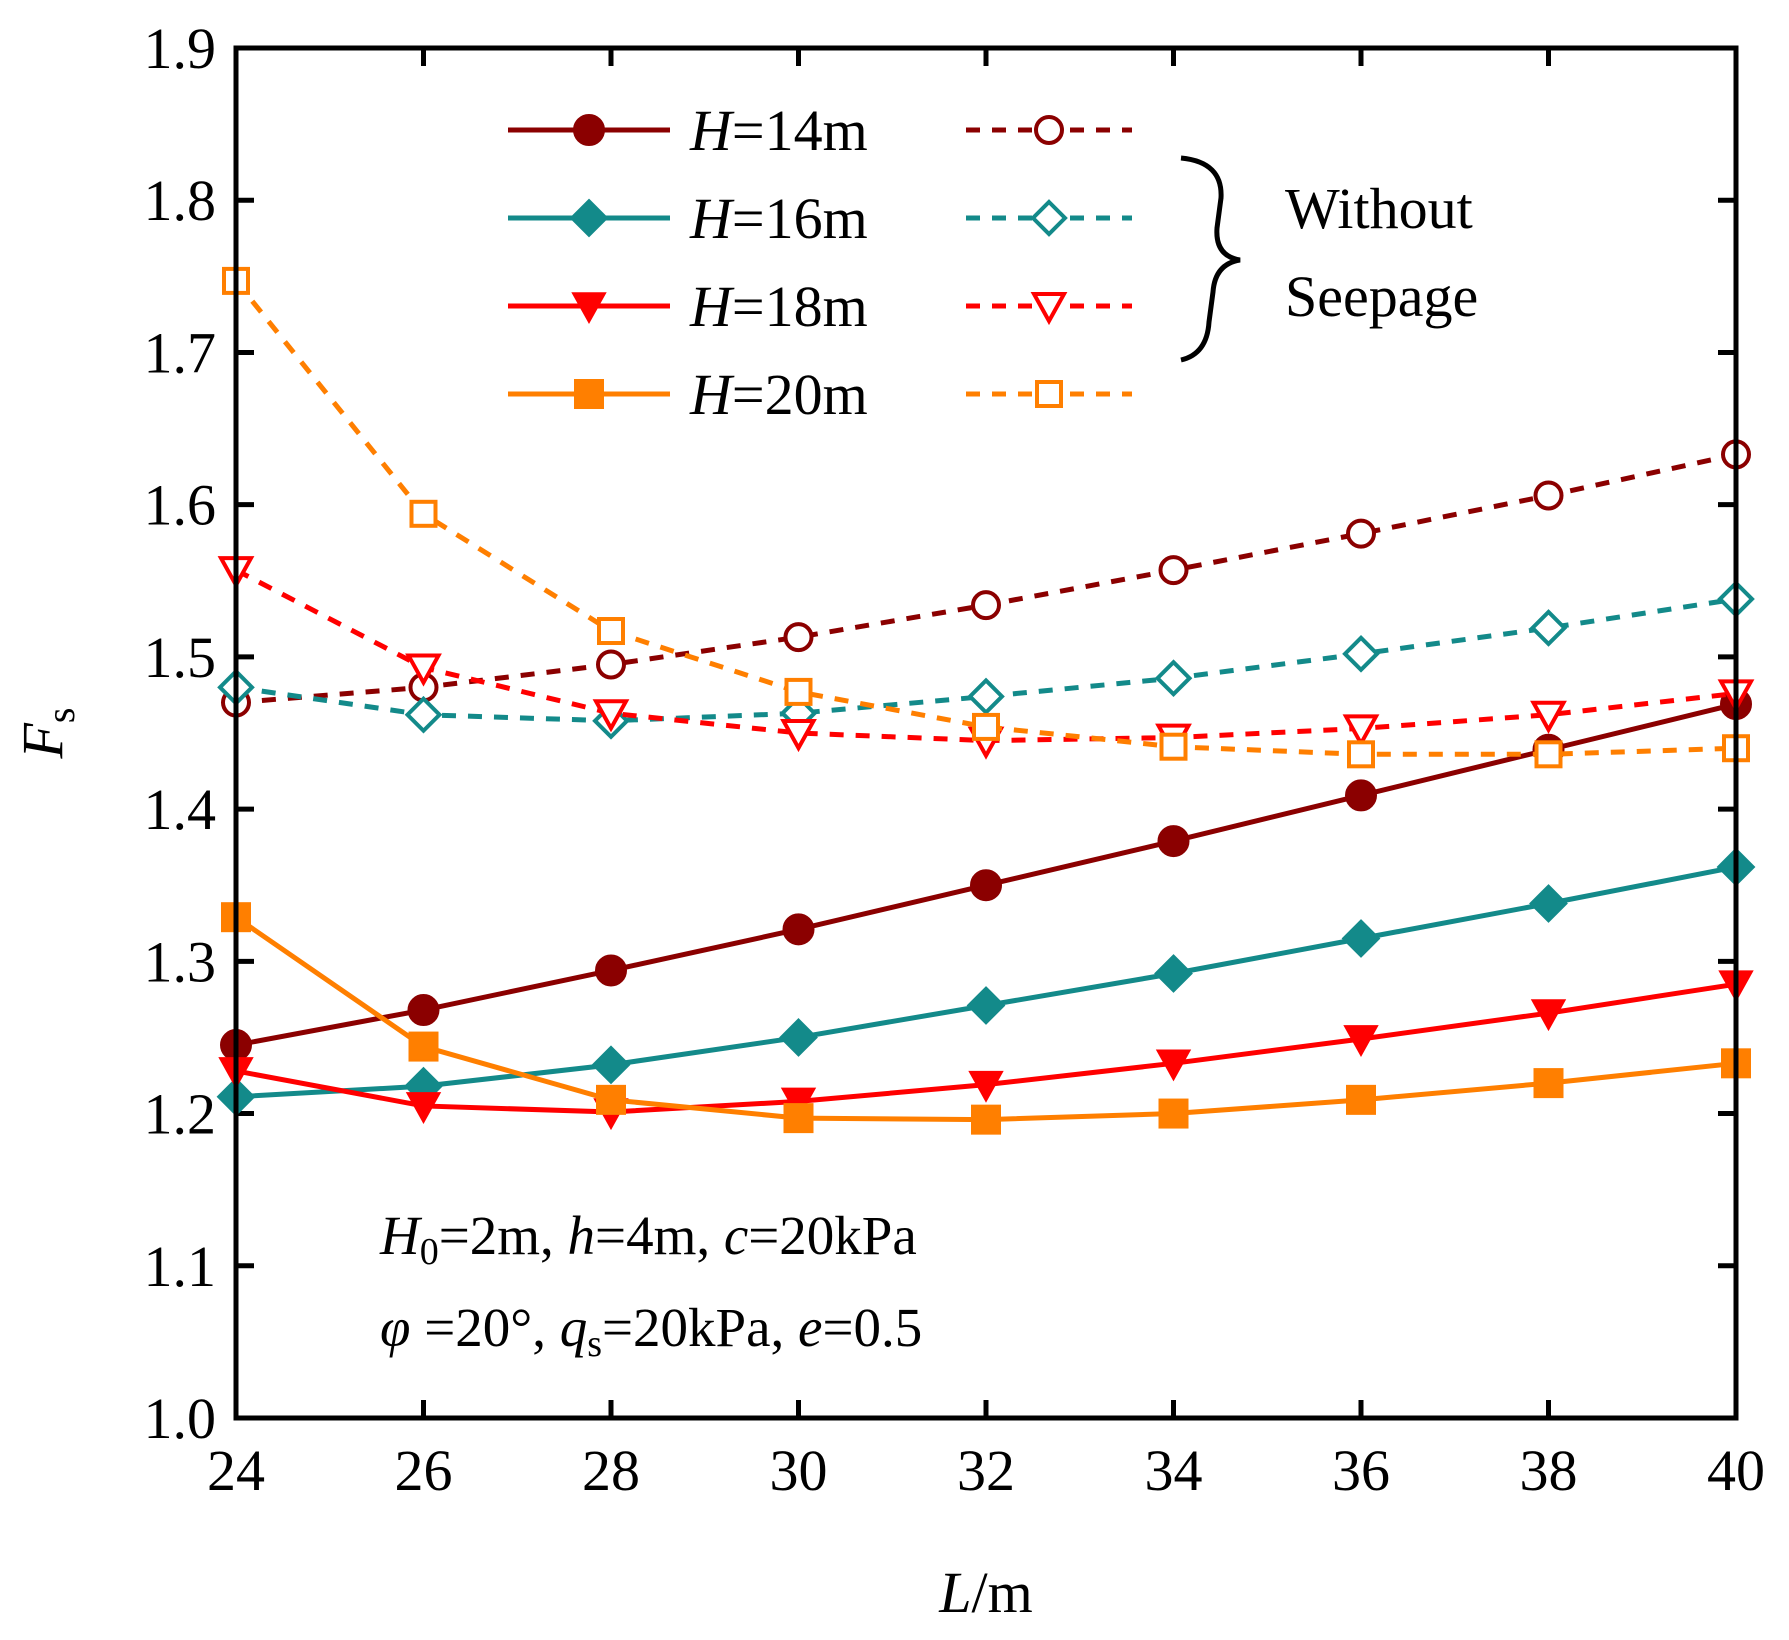  I want to click on y-tick-label: 1.8, so click(180, 200).